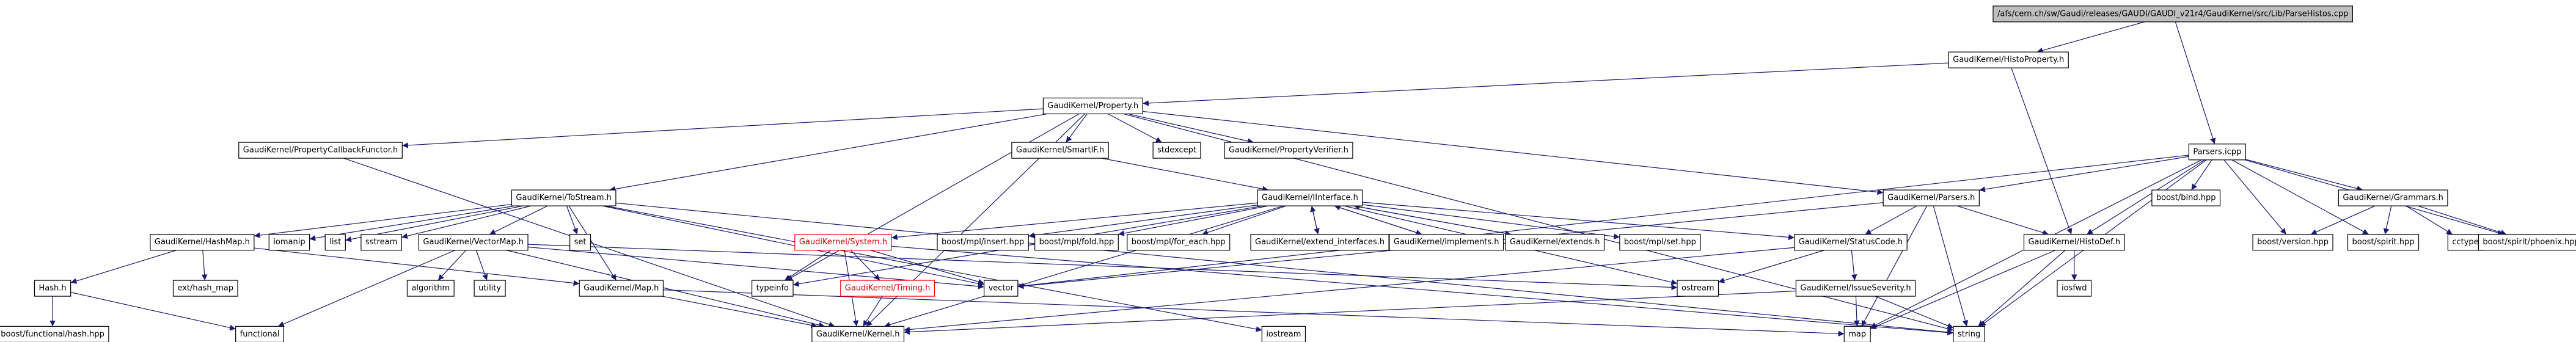 The width and height of the screenshot is (2576, 342). I want to click on node: utility, so click(490, 288).